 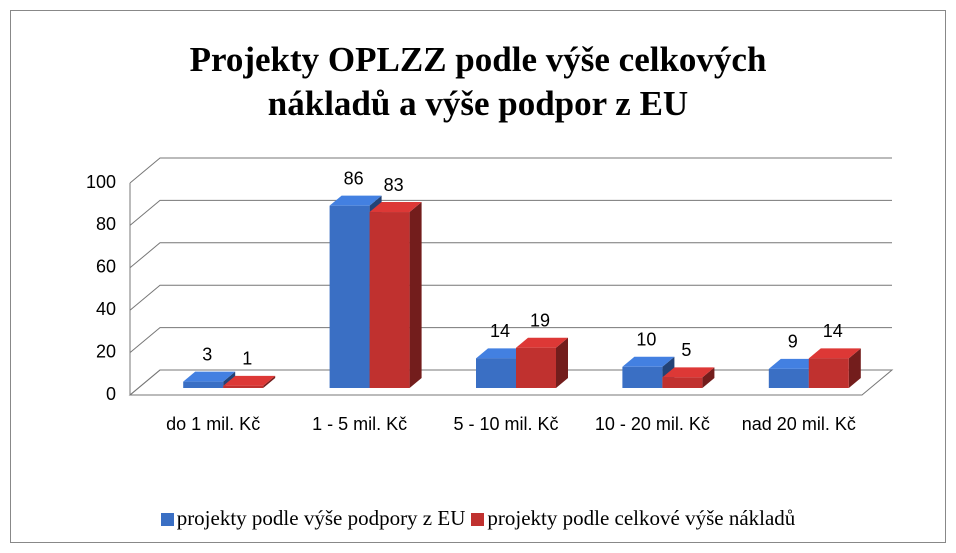 What do you see at coordinates (101, 182) in the screenshot?
I see `y-tick-label: 100` at bounding box center [101, 182].